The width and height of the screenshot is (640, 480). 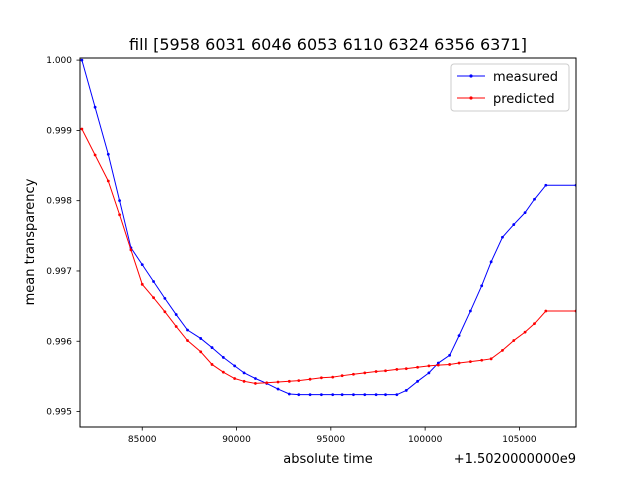 What do you see at coordinates (327, 459) in the screenshot?
I see `x-axis-label: absolute time` at bounding box center [327, 459].